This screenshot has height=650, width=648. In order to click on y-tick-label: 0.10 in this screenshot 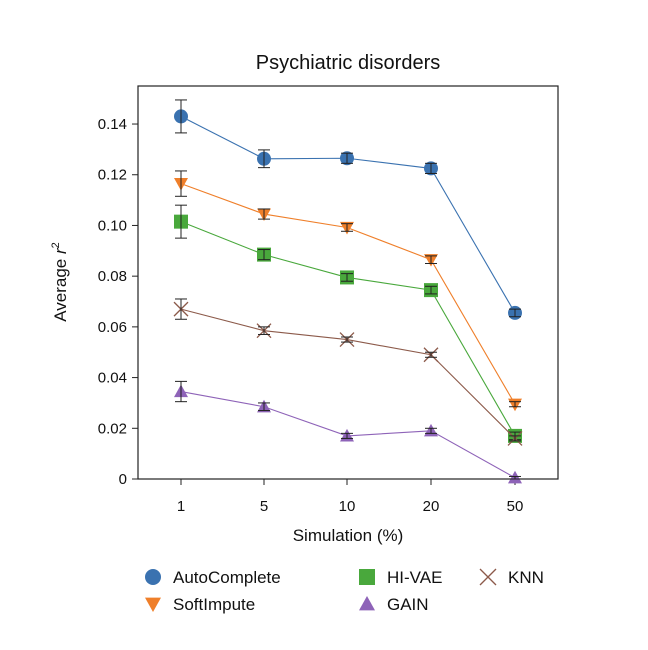, I will do `click(112, 225)`.